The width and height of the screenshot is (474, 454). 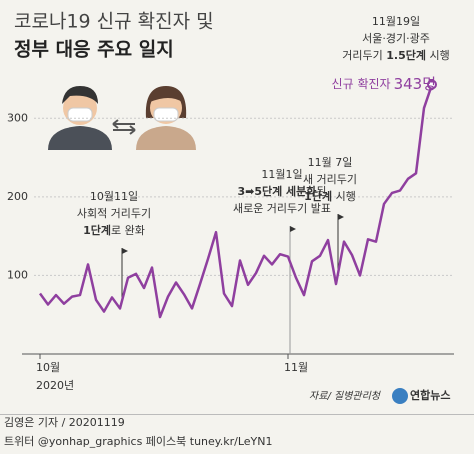 What do you see at coordinates (122, 118) in the screenshot?
I see `illustration` at bounding box center [122, 118].